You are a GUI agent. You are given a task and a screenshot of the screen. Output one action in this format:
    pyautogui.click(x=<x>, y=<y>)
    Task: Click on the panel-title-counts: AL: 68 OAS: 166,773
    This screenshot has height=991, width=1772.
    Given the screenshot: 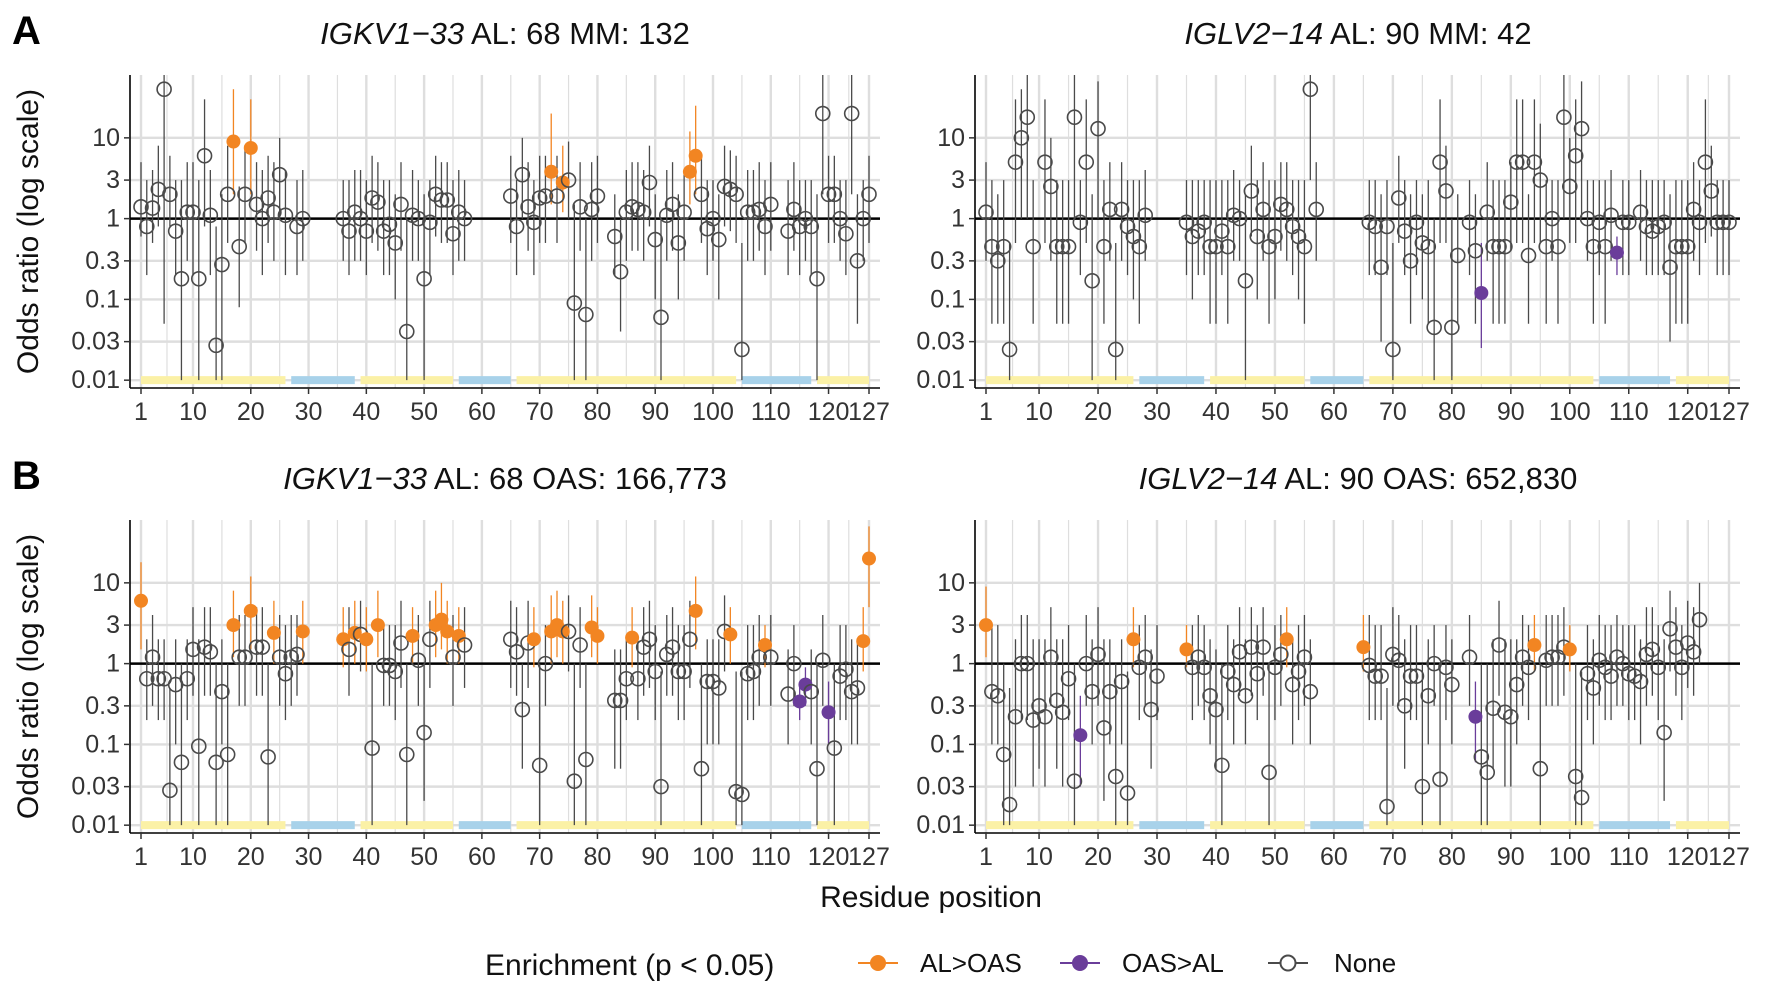 What is the action you would take?
    pyautogui.click(x=577, y=478)
    